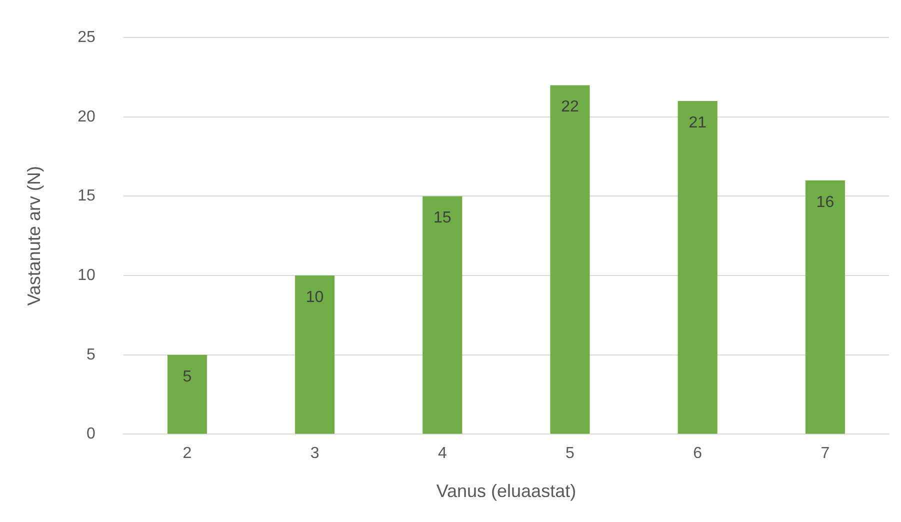 The width and height of the screenshot is (901, 522). What do you see at coordinates (825, 453) in the screenshot?
I see `x-tick-label: 7` at bounding box center [825, 453].